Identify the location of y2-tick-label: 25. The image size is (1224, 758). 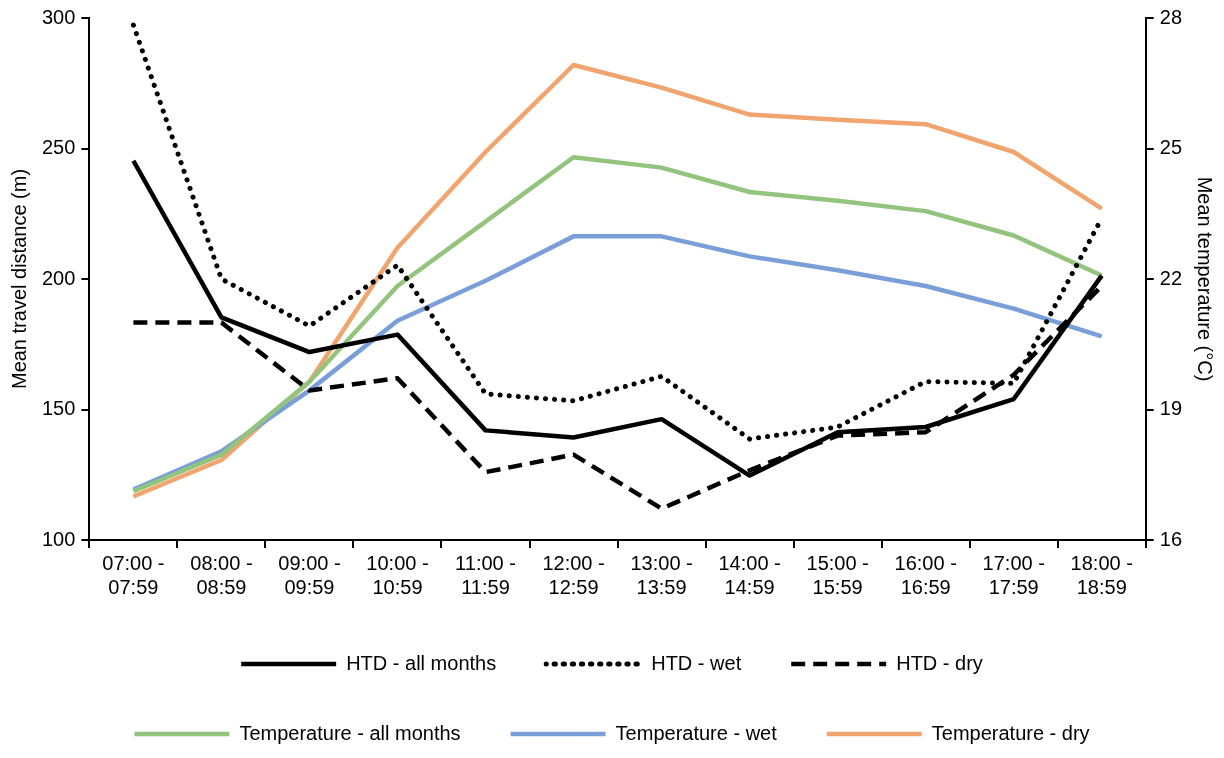
(1170, 147).